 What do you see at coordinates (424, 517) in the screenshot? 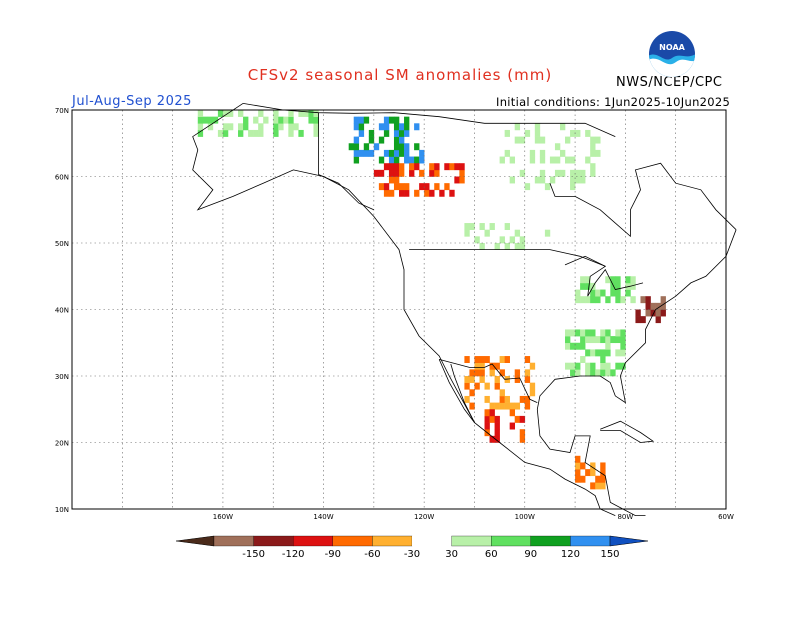
I see `lon-tick-label: 120W` at bounding box center [424, 517].